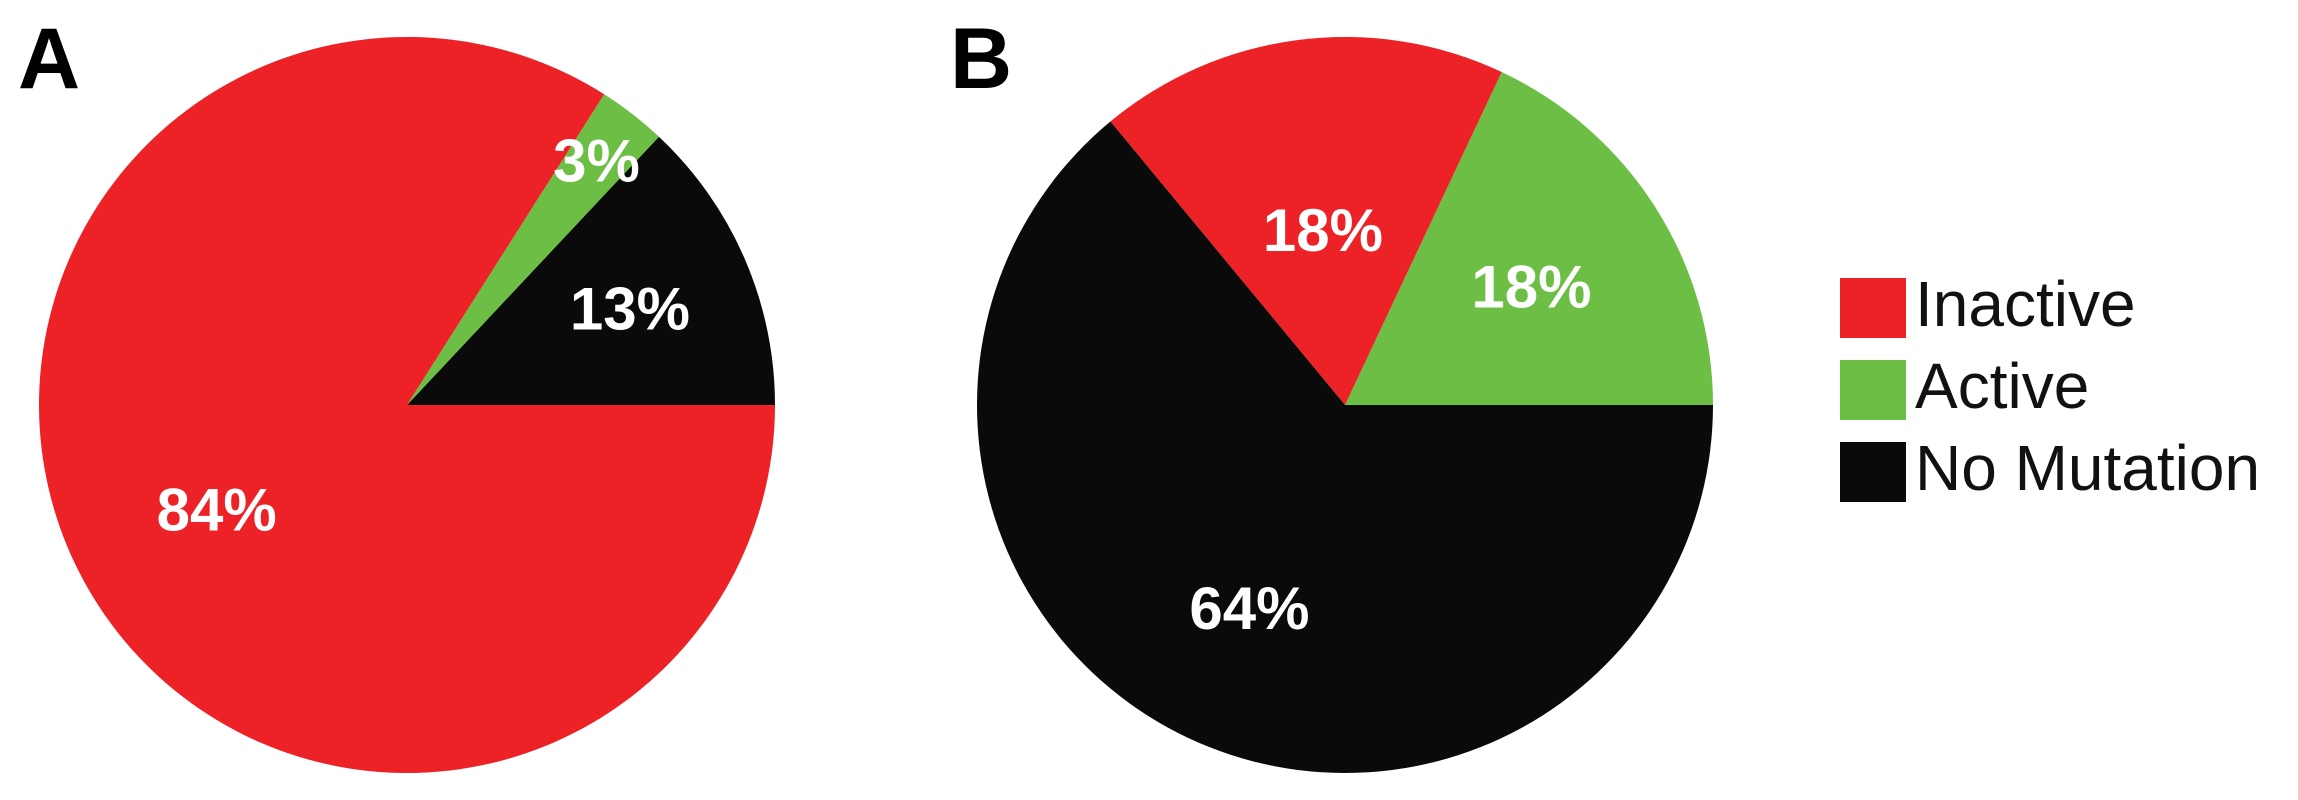 The height and width of the screenshot is (800, 2298). I want to click on panel-label-b: B, so click(981, 59).